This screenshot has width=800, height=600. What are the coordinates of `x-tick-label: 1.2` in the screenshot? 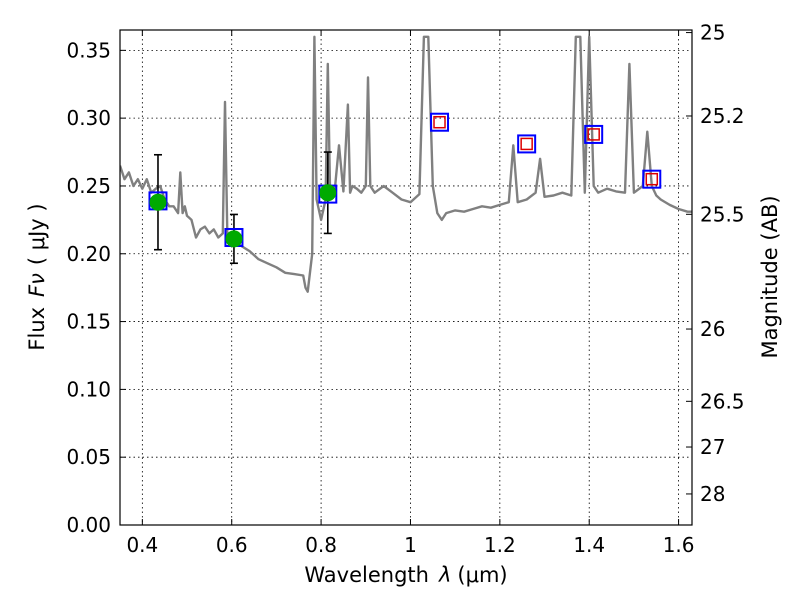 It's located at (500, 545).